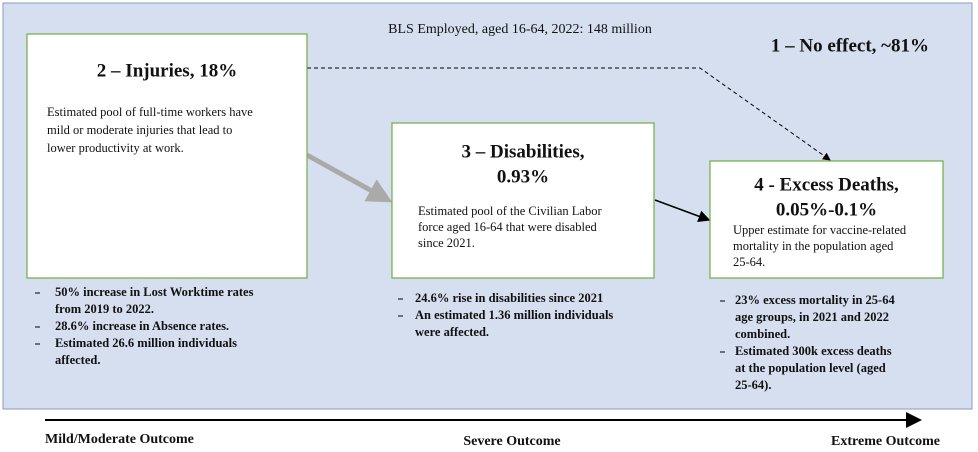  I want to click on bullet-text: 28.6% increase in Absence rates., so click(142, 326).